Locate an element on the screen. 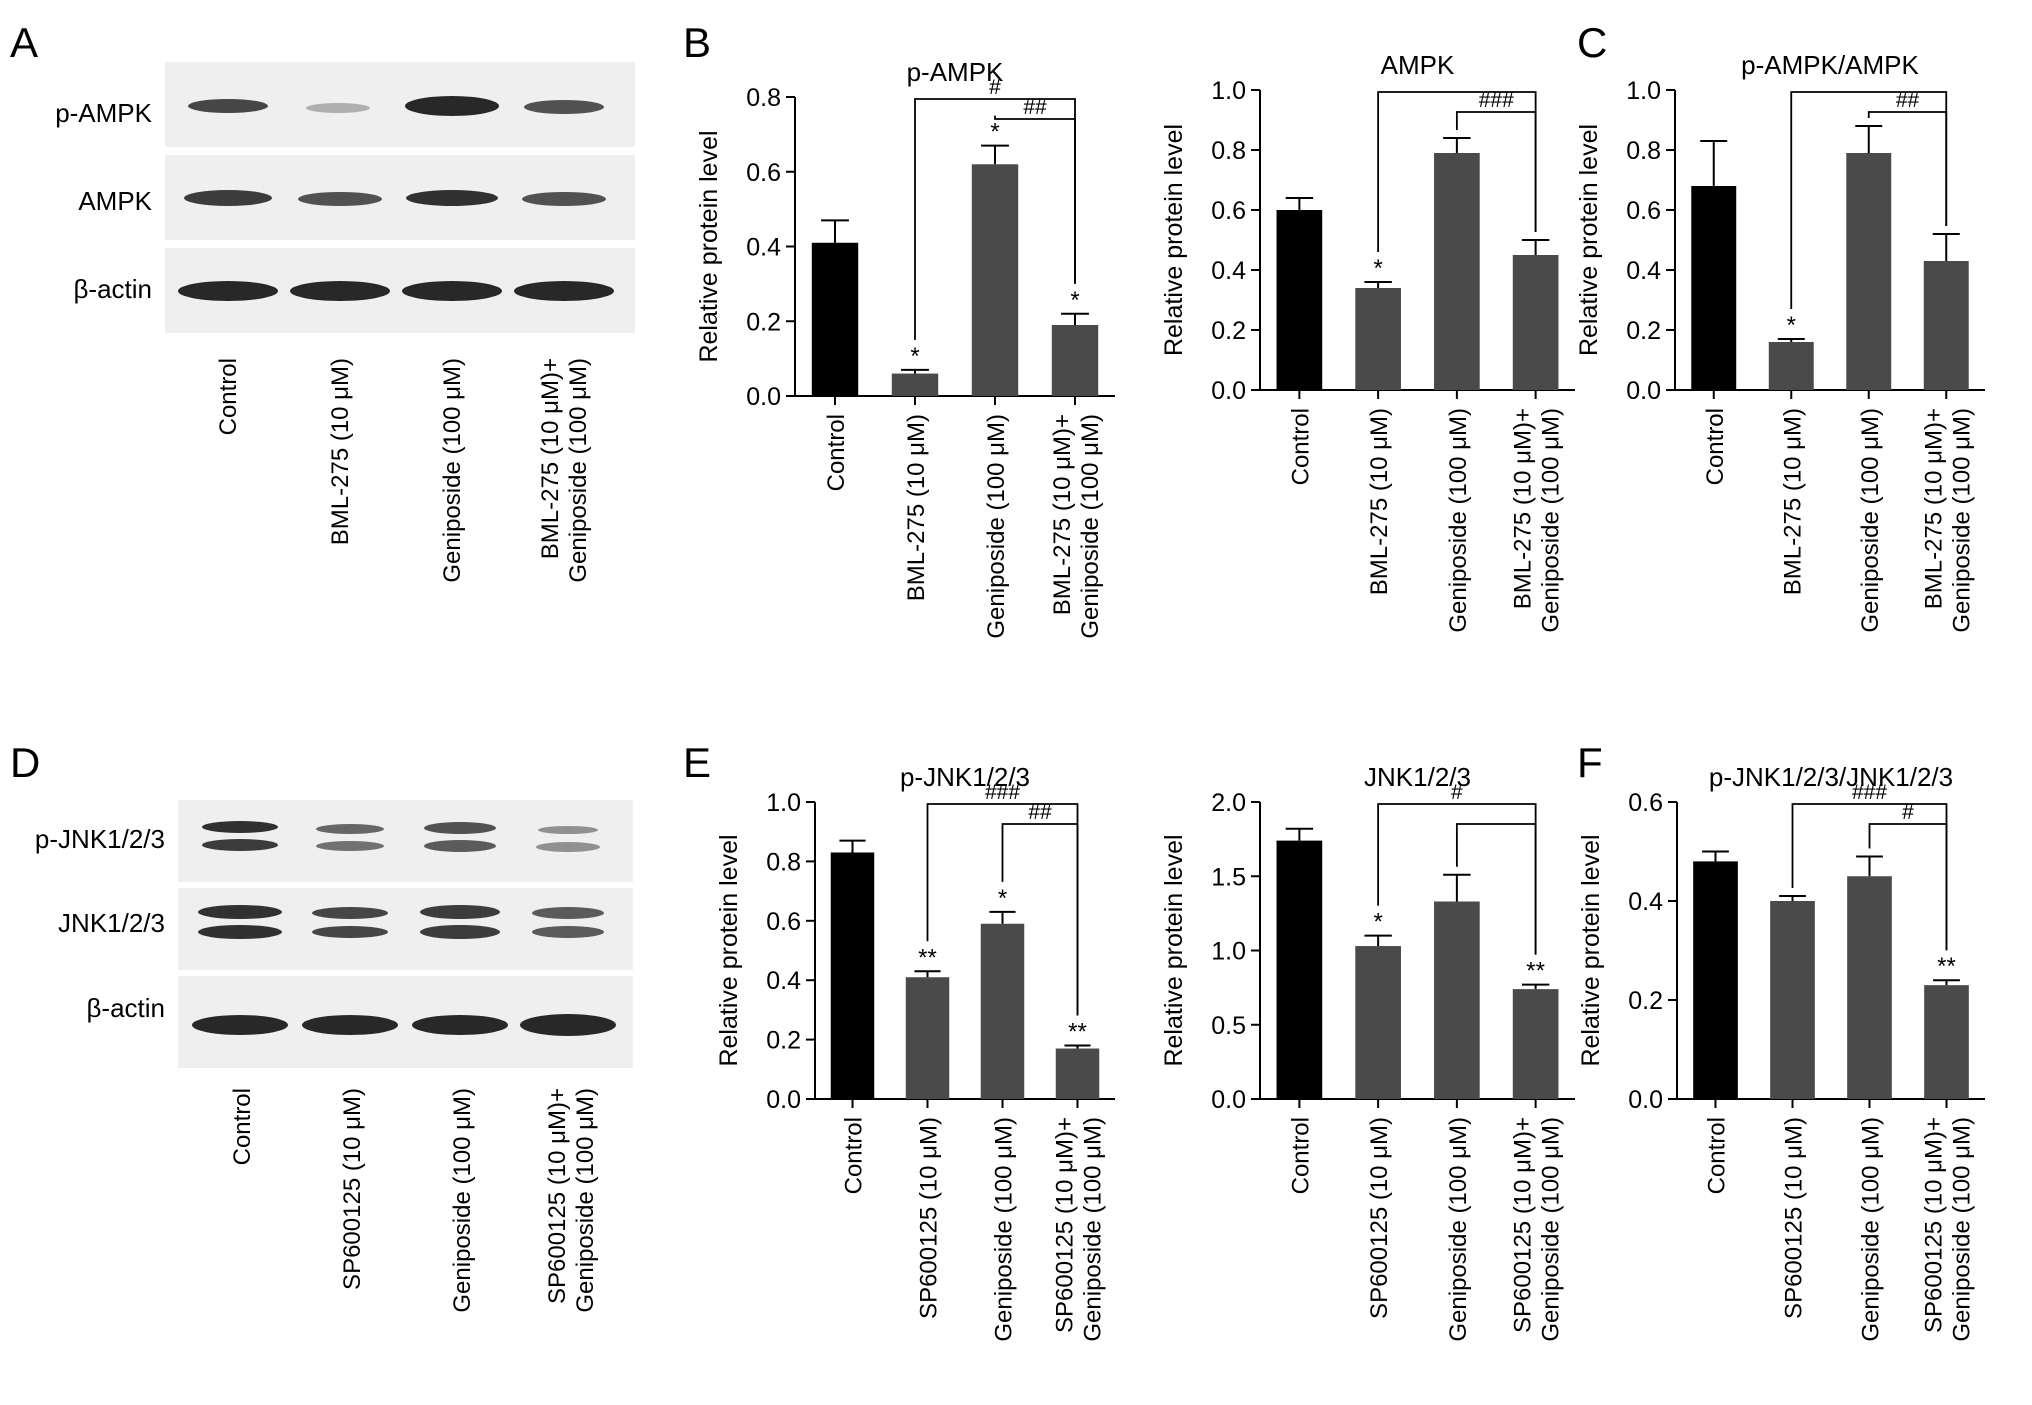 Image resolution: width=2032 pixels, height=1405 pixels. chart-title: AMPK is located at coordinates (1418, 65).